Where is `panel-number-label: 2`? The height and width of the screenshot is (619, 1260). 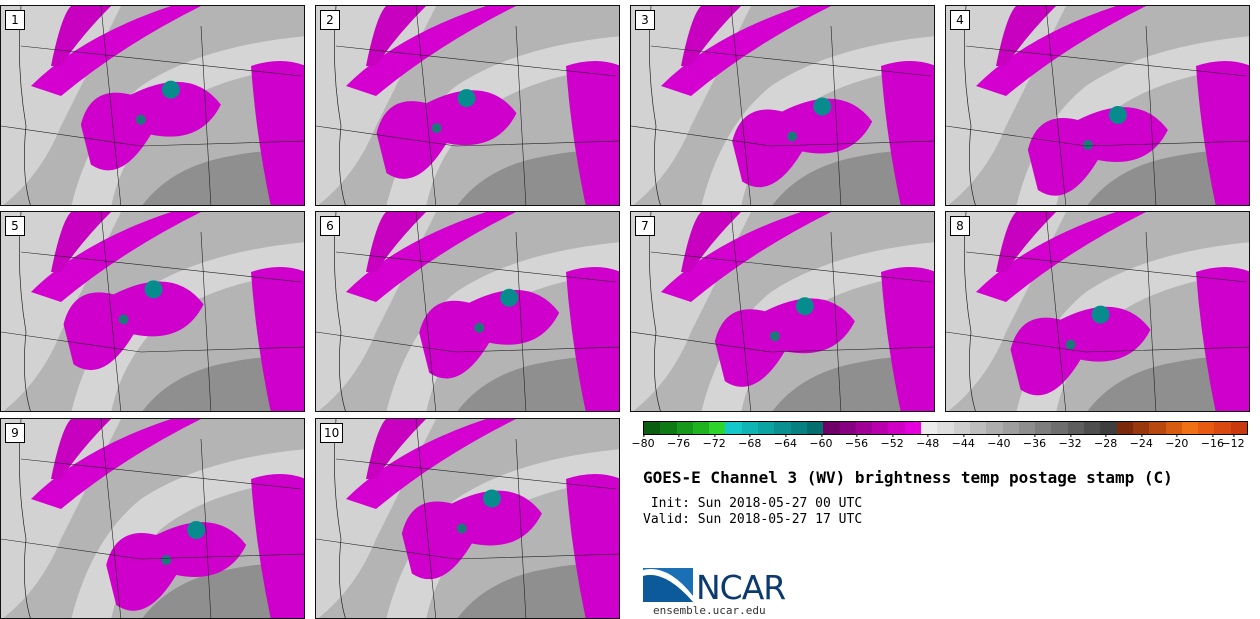 panel-number-label: 2 is located at coordinates (330, 20).